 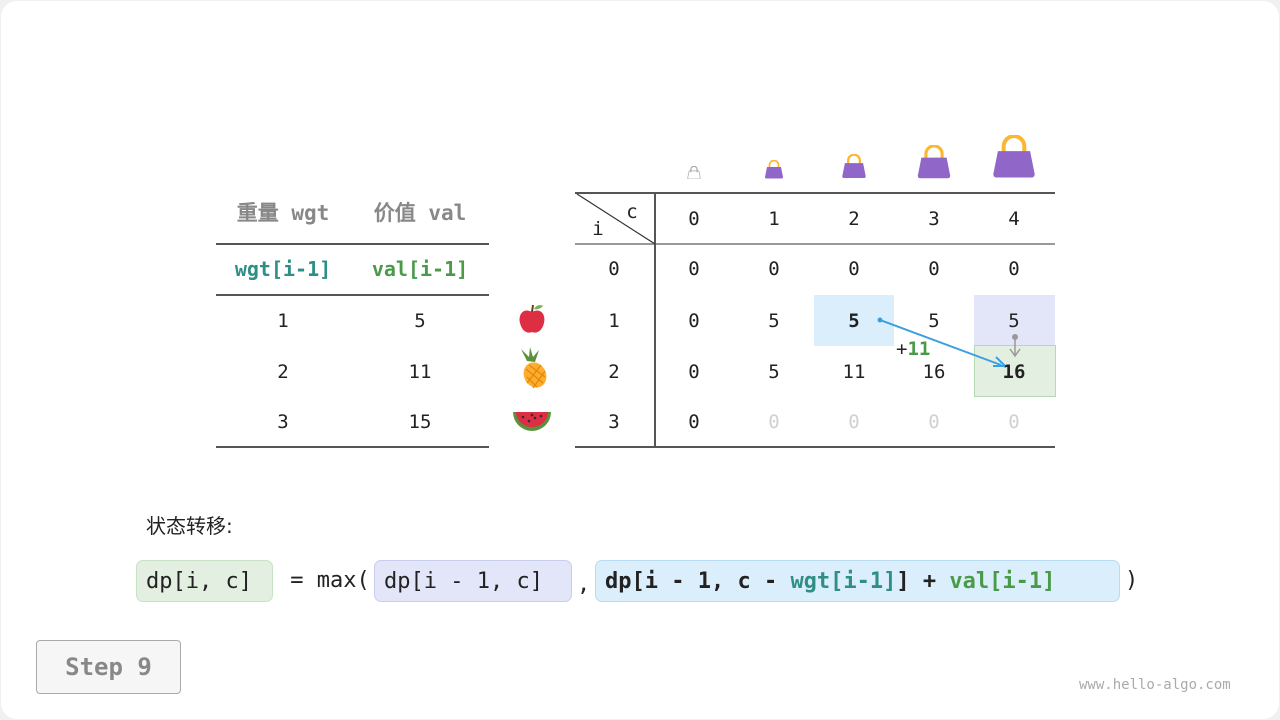 What do you see at coordinates (420, 213) in the screenshot?
I see `header-val: 价值 val` at bounding box center [420, 213].